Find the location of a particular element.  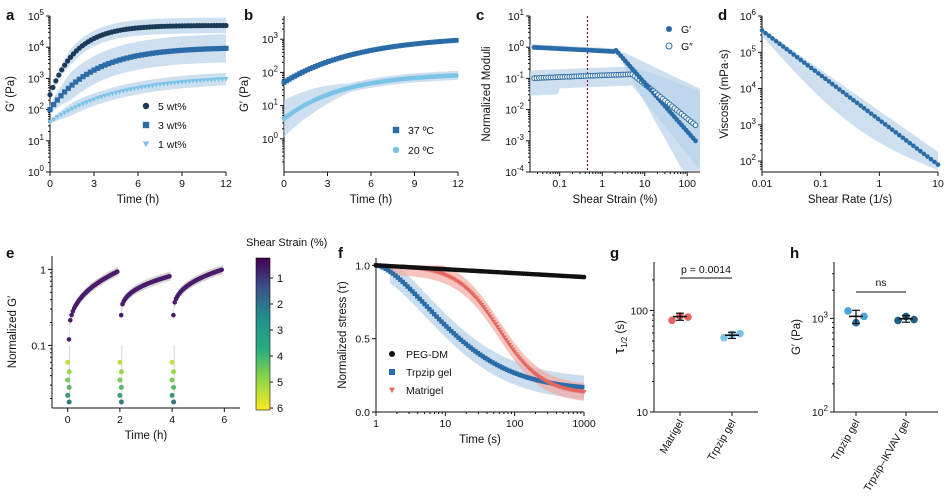

y-tick-label: 0.0 is located at coordinates (362, 413).